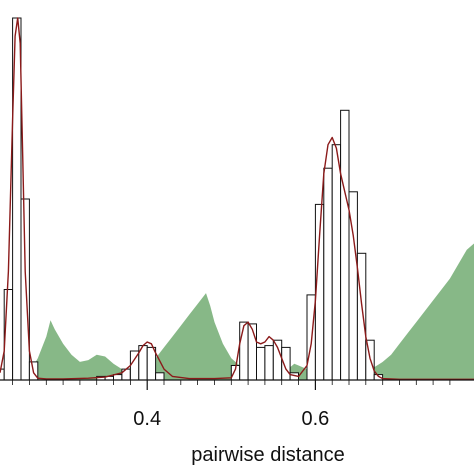 The image size is (474, 474). I want to click on x-axis: 0.40.60, so click(237, 404).